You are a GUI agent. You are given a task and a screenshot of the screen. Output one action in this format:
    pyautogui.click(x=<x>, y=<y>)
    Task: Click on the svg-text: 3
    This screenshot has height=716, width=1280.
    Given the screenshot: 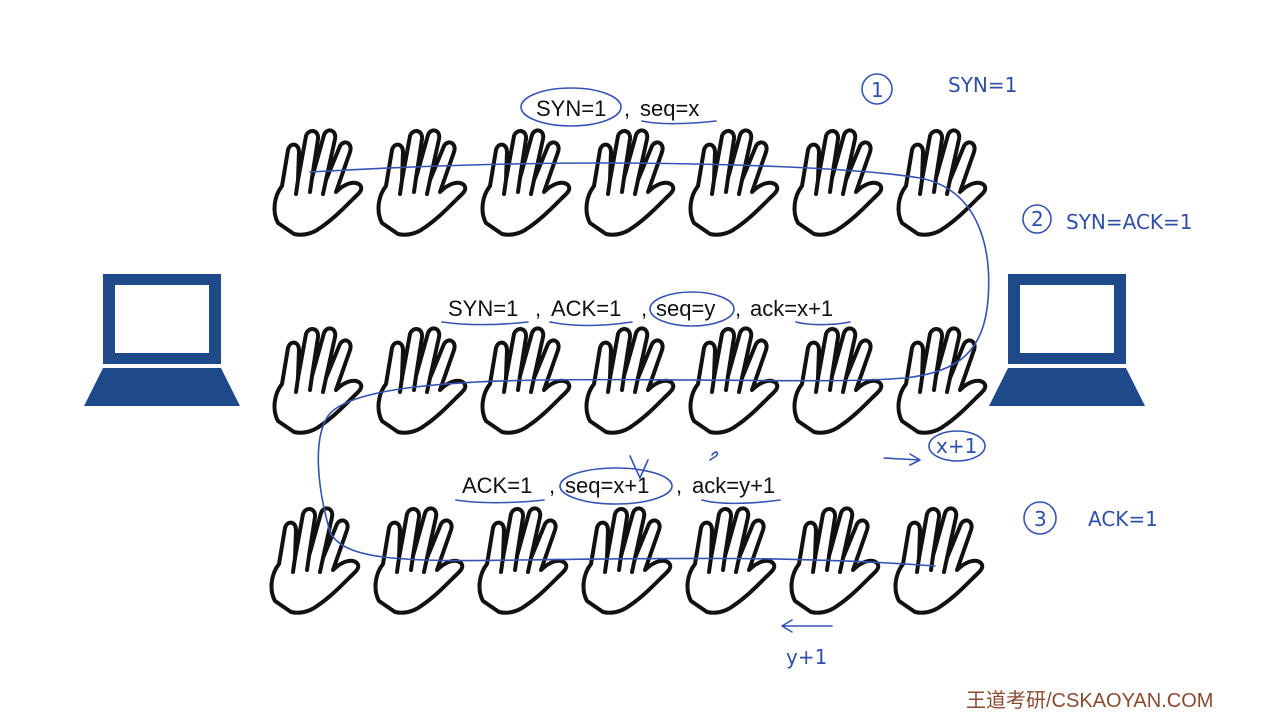 What is the action you would take?
    pyautogui.click(x=1040, y=519)
    